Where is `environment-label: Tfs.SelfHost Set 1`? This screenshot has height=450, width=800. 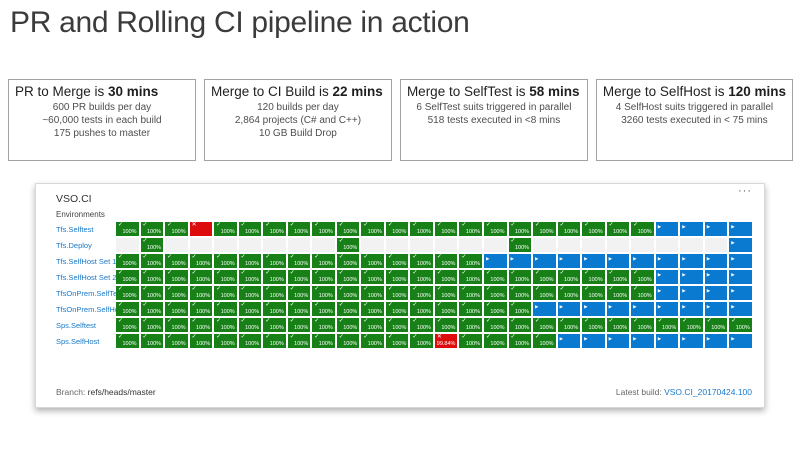
environment-label: Tfs.SelfHost Set 1 is located at coordinates (86, 261).